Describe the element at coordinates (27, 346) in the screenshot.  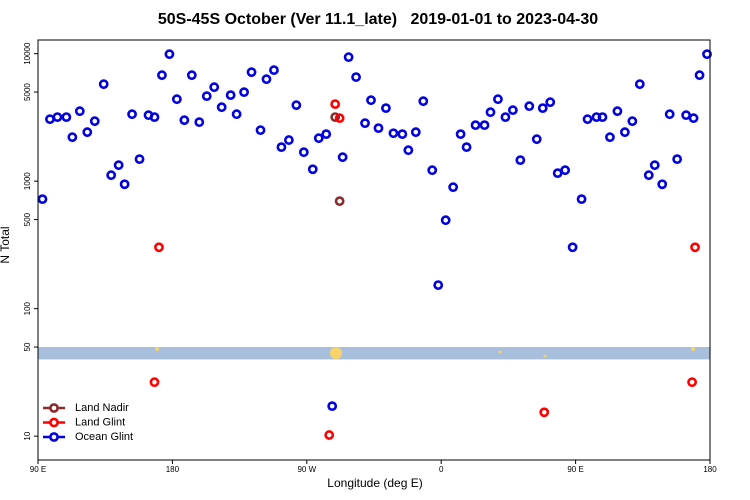
I see `y-tick-label: 50` at that location.